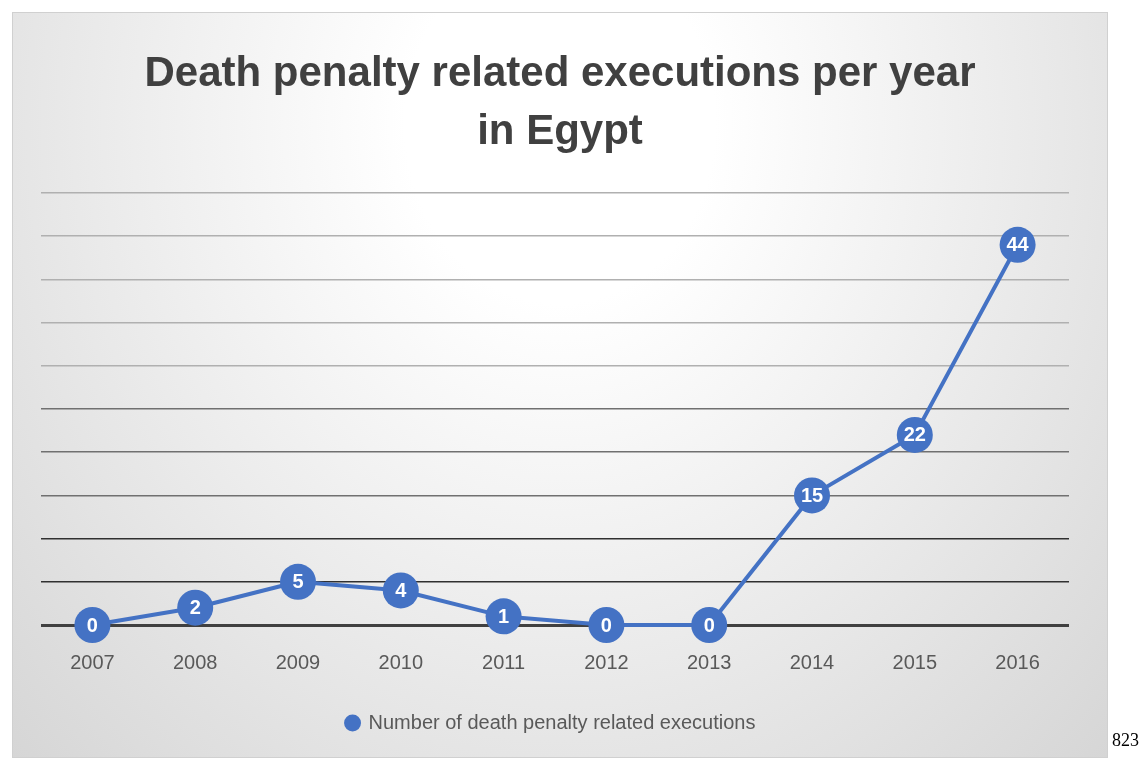 This screenshot has width=1147, height=766. What do you see at coordinates (195, 661) in the screenshot?
I see `x-tick-label: 2008` at bounding box center [195, 661].